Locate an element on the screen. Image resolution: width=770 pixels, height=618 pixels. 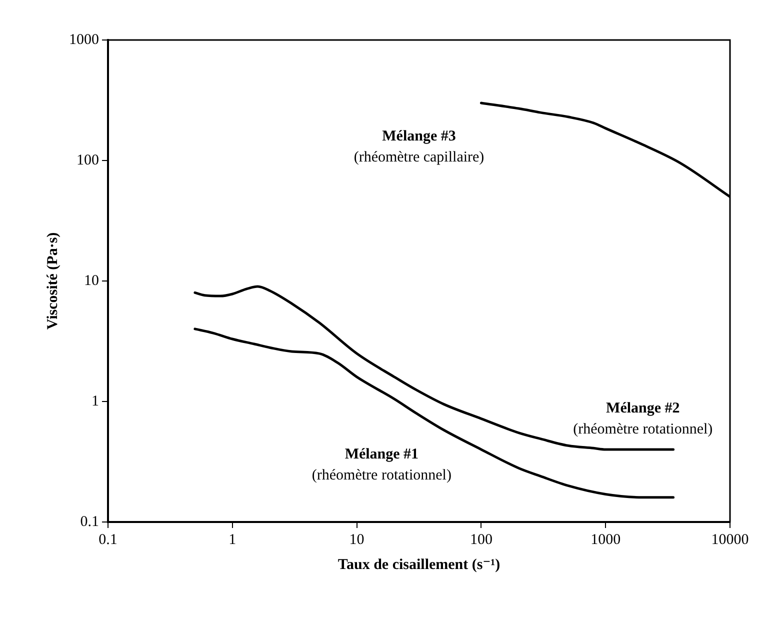
x-tick-label: 100 is located at coordinates (481, 540).